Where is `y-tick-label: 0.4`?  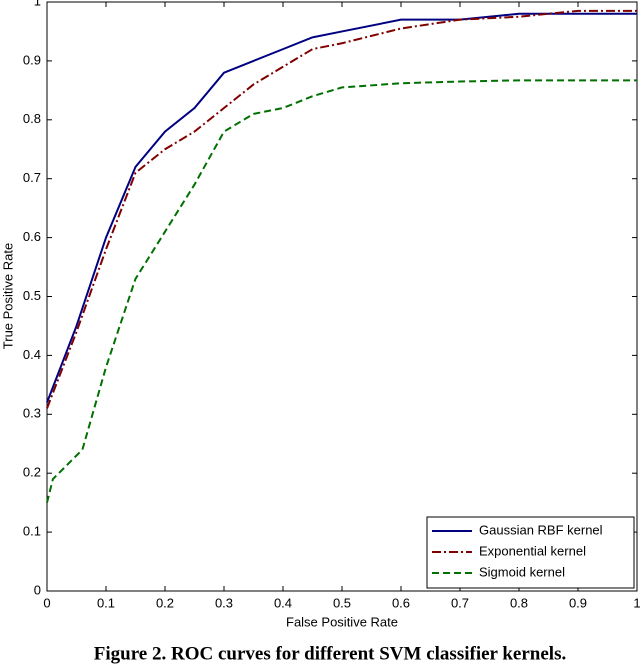
y-tick-label: 0.4 is located at coordinates (32, 354).